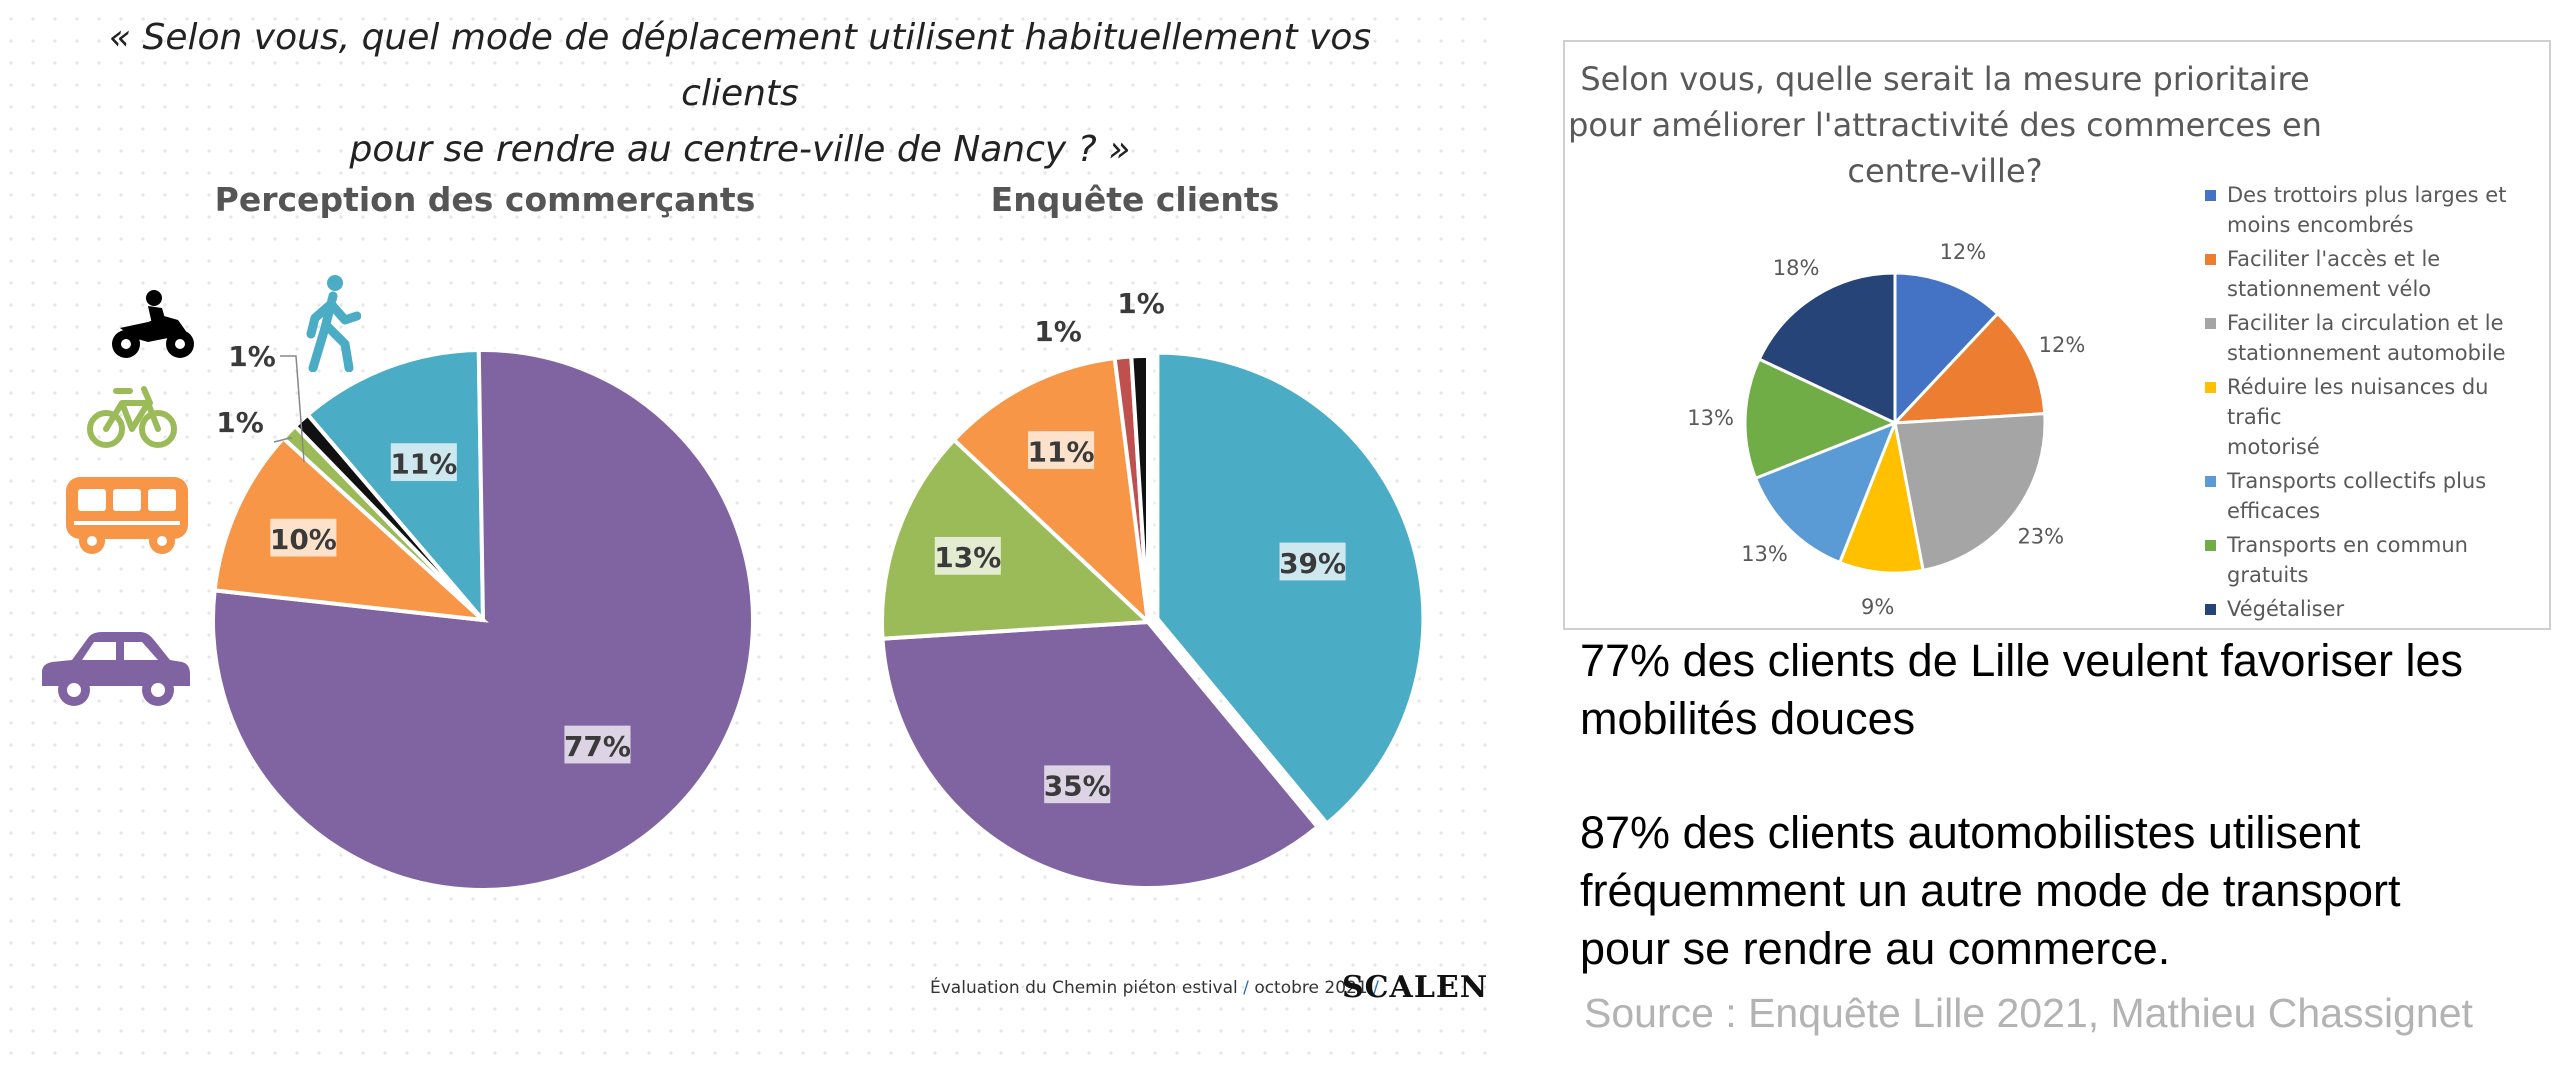  I want to click on pie-chart-commercants: 11% 77% 10% 1% 1%, so click(483, 616).